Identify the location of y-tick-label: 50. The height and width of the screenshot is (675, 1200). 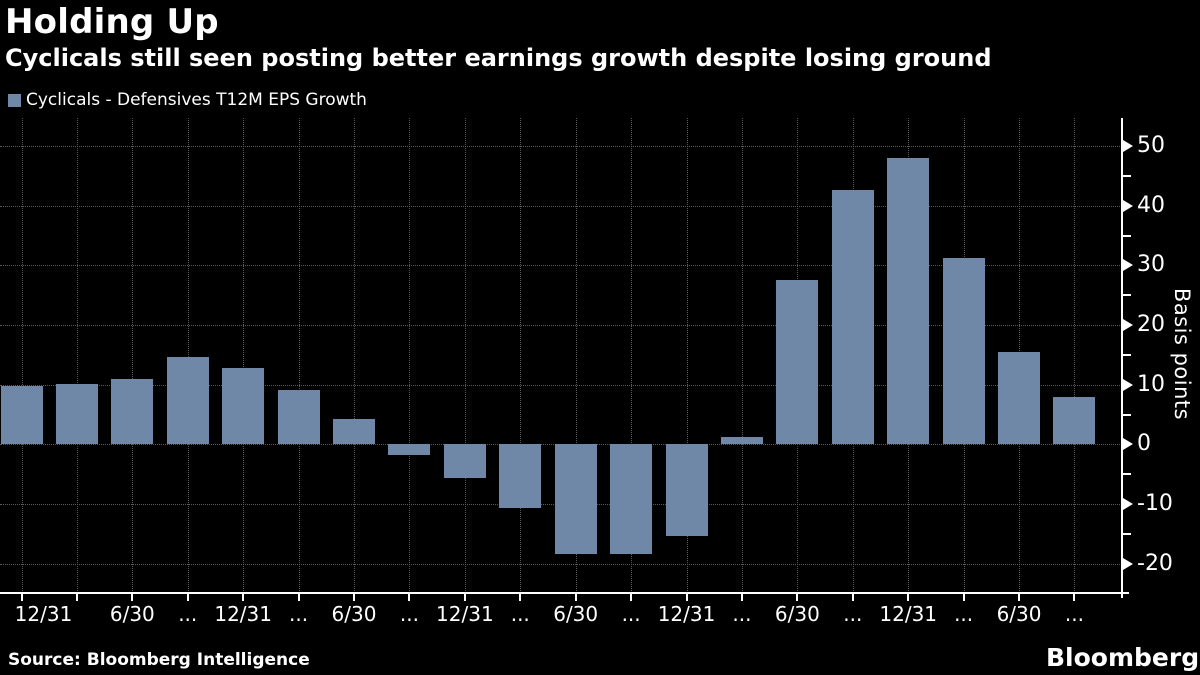
(1151, 146).